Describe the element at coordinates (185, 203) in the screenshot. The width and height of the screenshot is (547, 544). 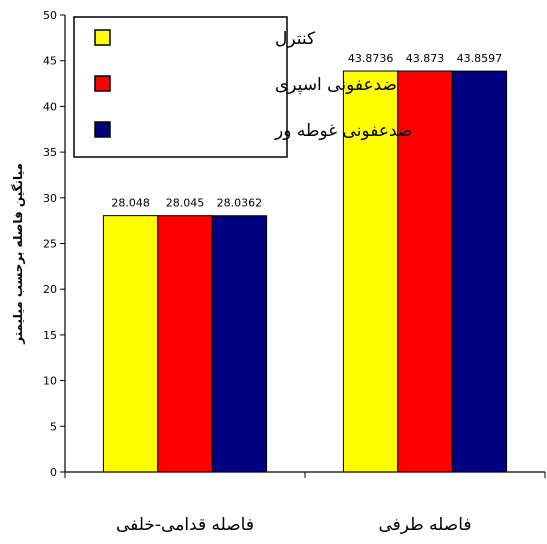
I see `data-label: 28.045` at that location.